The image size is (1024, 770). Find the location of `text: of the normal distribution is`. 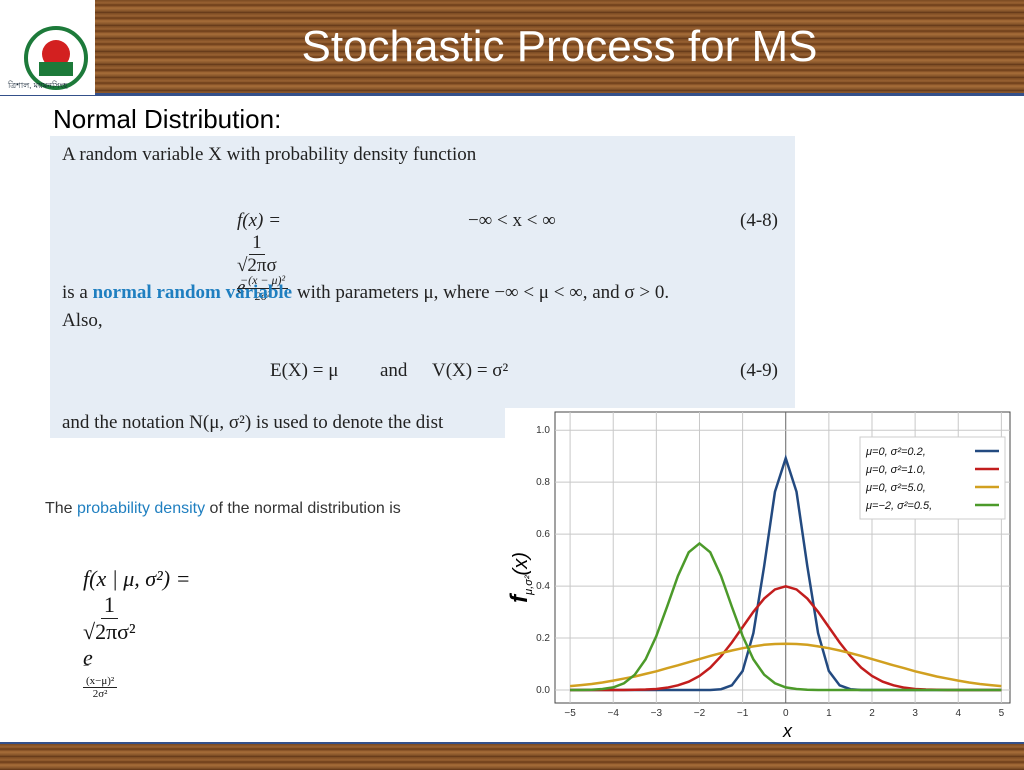

text: of the normal distribution is is located at coordinates (303, 508).